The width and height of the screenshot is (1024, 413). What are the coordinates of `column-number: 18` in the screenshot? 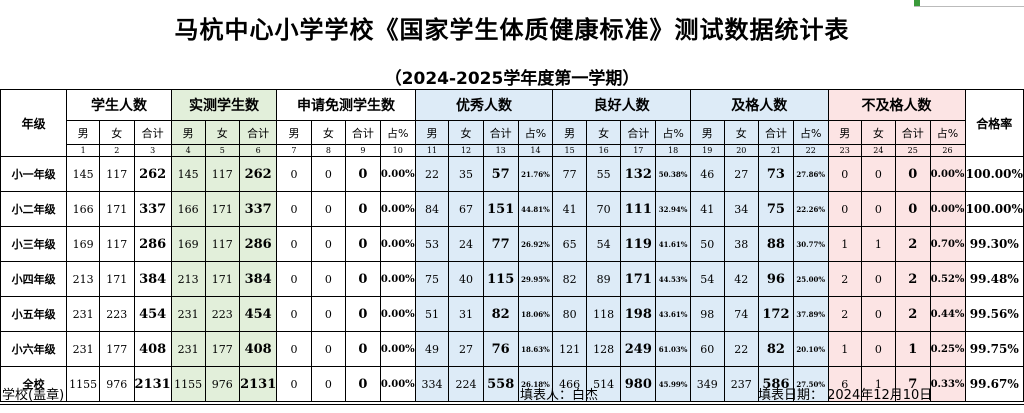 It's located at (673, 150).